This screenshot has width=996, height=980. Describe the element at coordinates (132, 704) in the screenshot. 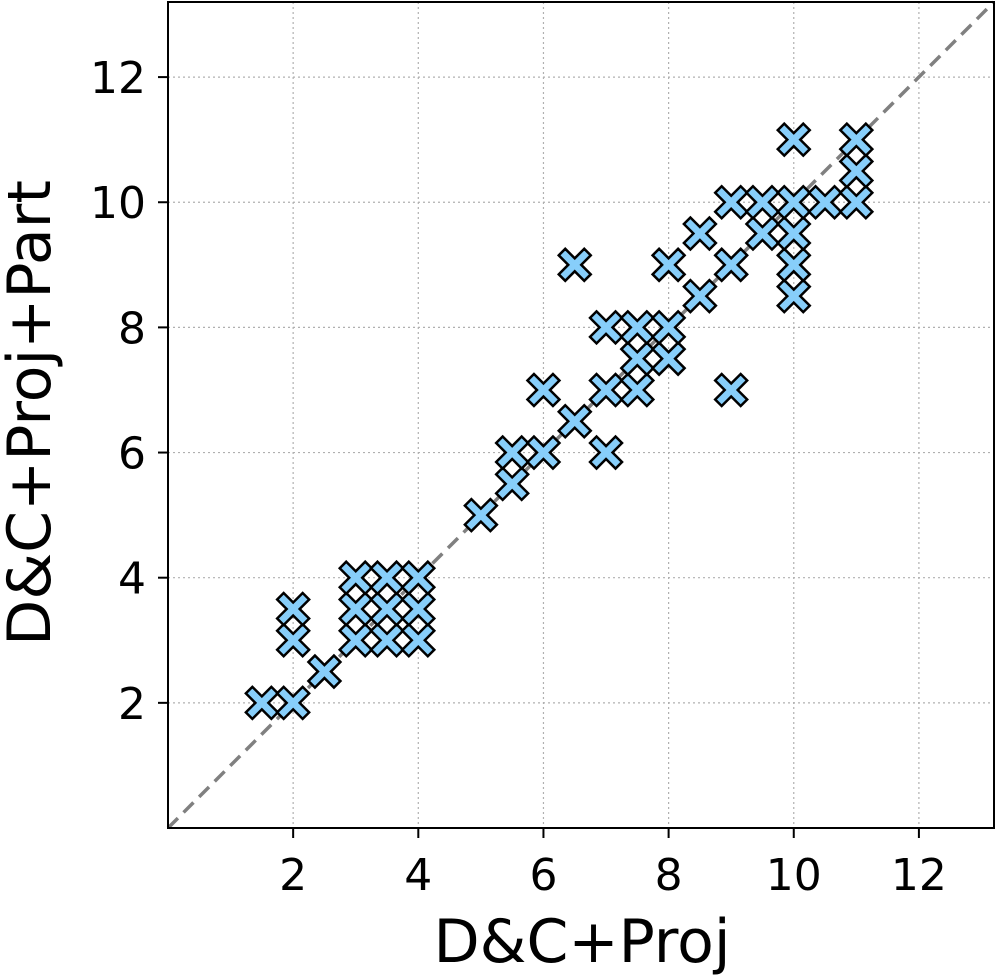

I see `y-tick-label: 2` at that location.